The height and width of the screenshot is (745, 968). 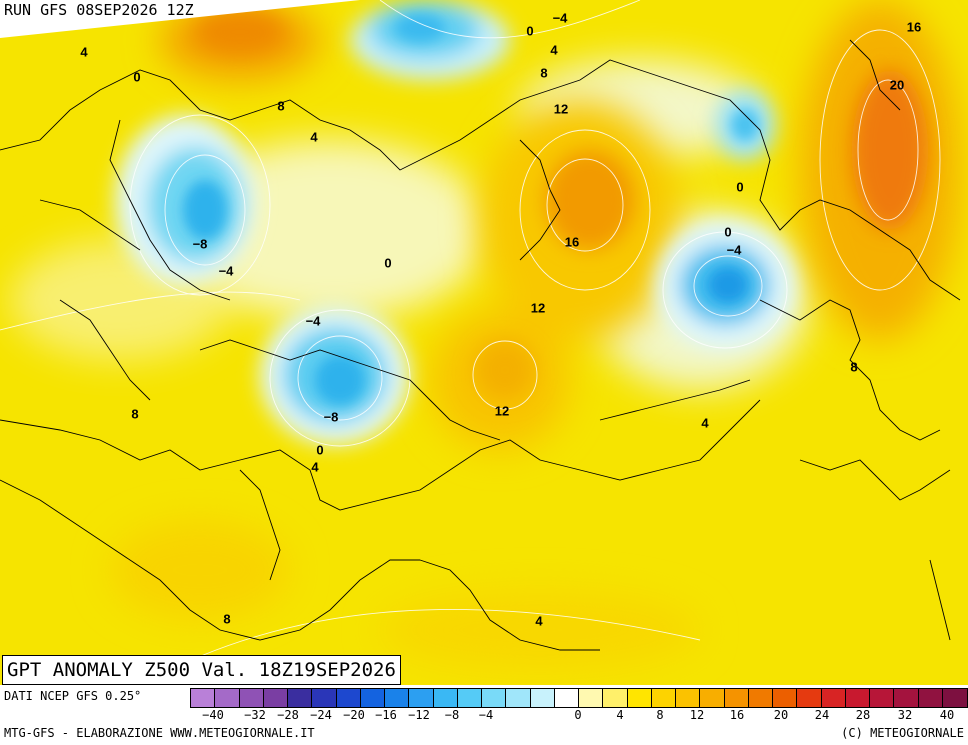 What do you see at coordinates (863, 715) in the screenshot?
I see `colorbar-tick-label: 28` at bounding box center [863, 715].